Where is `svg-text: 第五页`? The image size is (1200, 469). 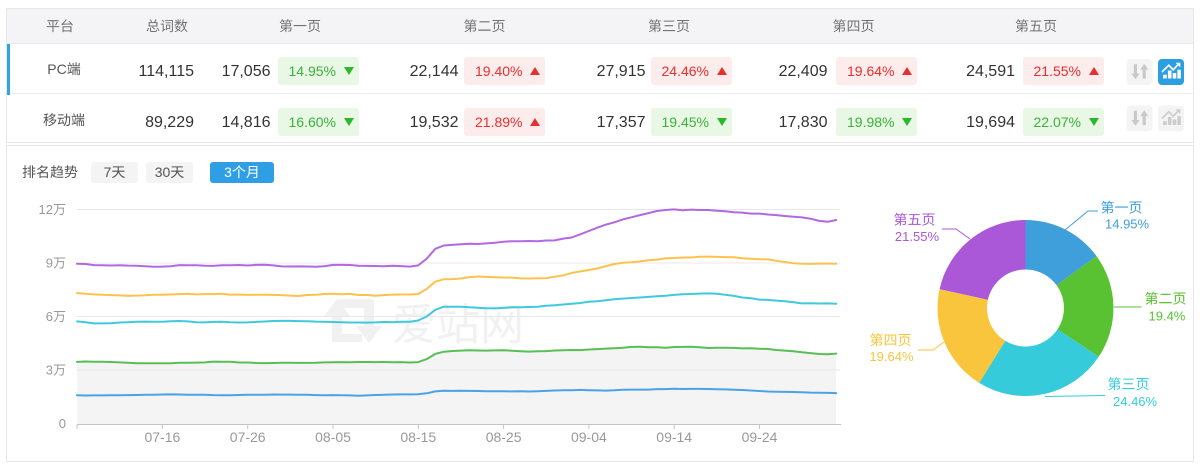
svg-text: 第五页 is located at coordinates (915, 220).